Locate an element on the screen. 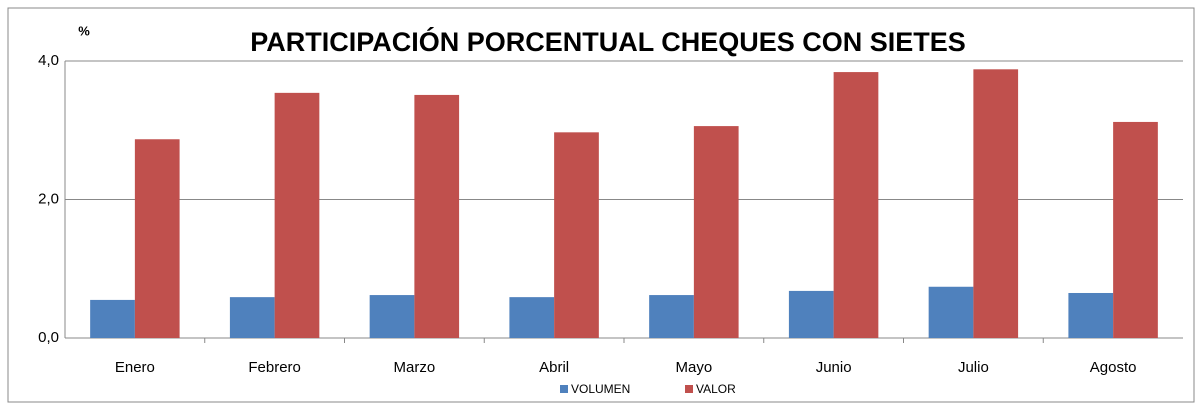 The width and height of the screenshot is (1202, 413). legend-label: VALOR is located at coordinates (716, 389).